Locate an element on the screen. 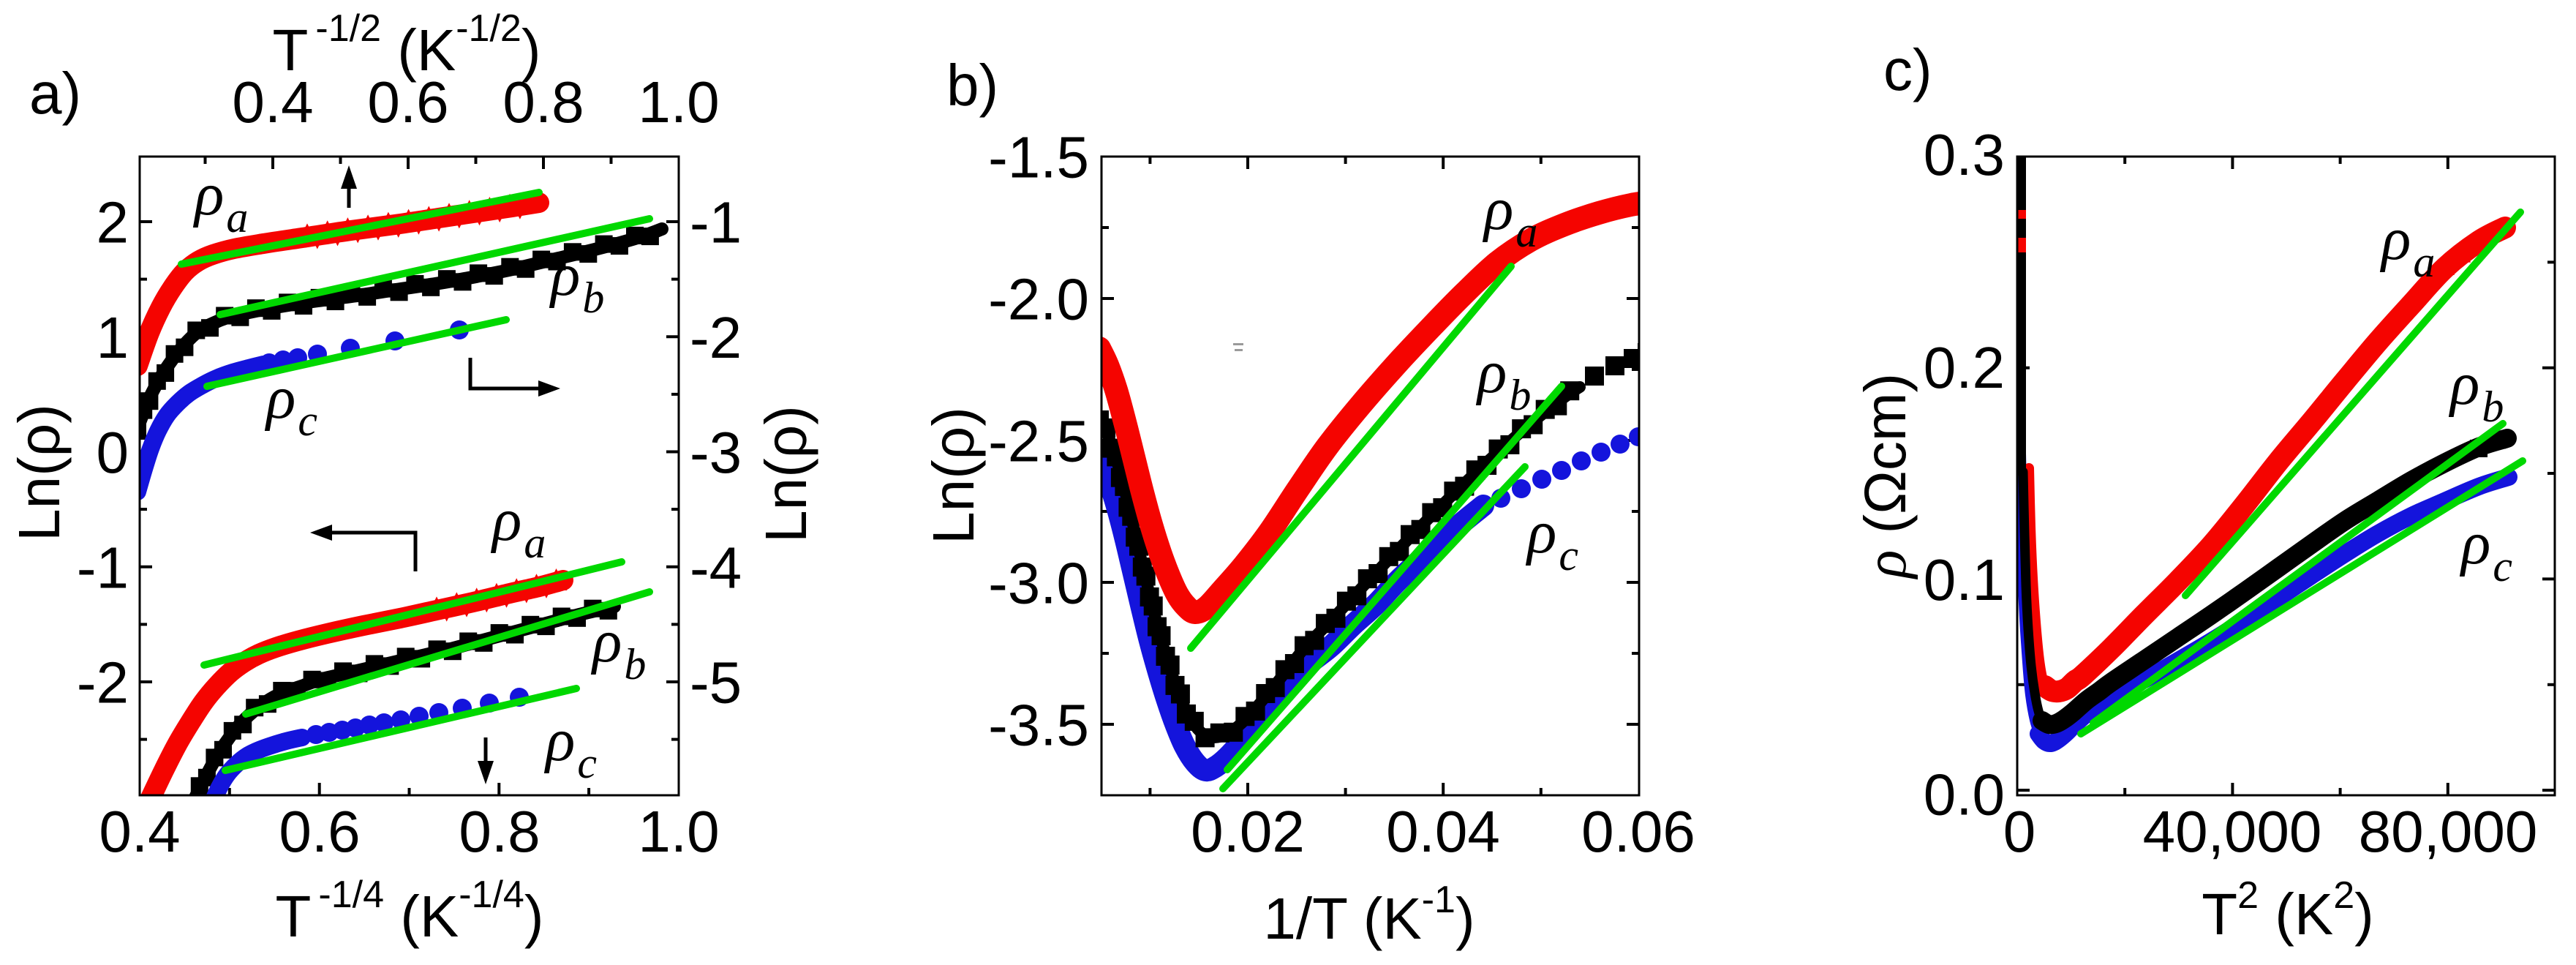  svg-text: T2 (K2) is located at coordinates (2288, 910).